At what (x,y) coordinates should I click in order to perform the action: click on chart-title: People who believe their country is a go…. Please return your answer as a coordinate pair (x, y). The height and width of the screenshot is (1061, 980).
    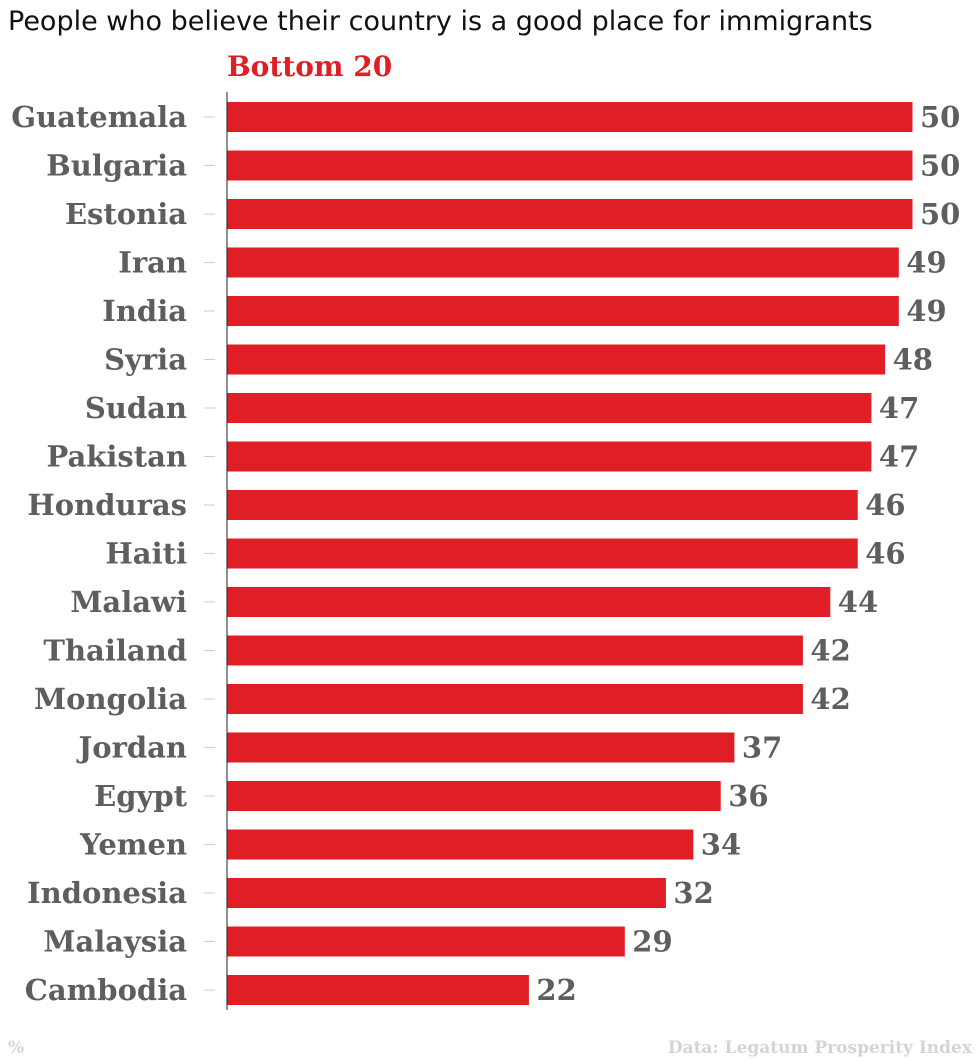
    Looking at the image, I should click on (440, 21).